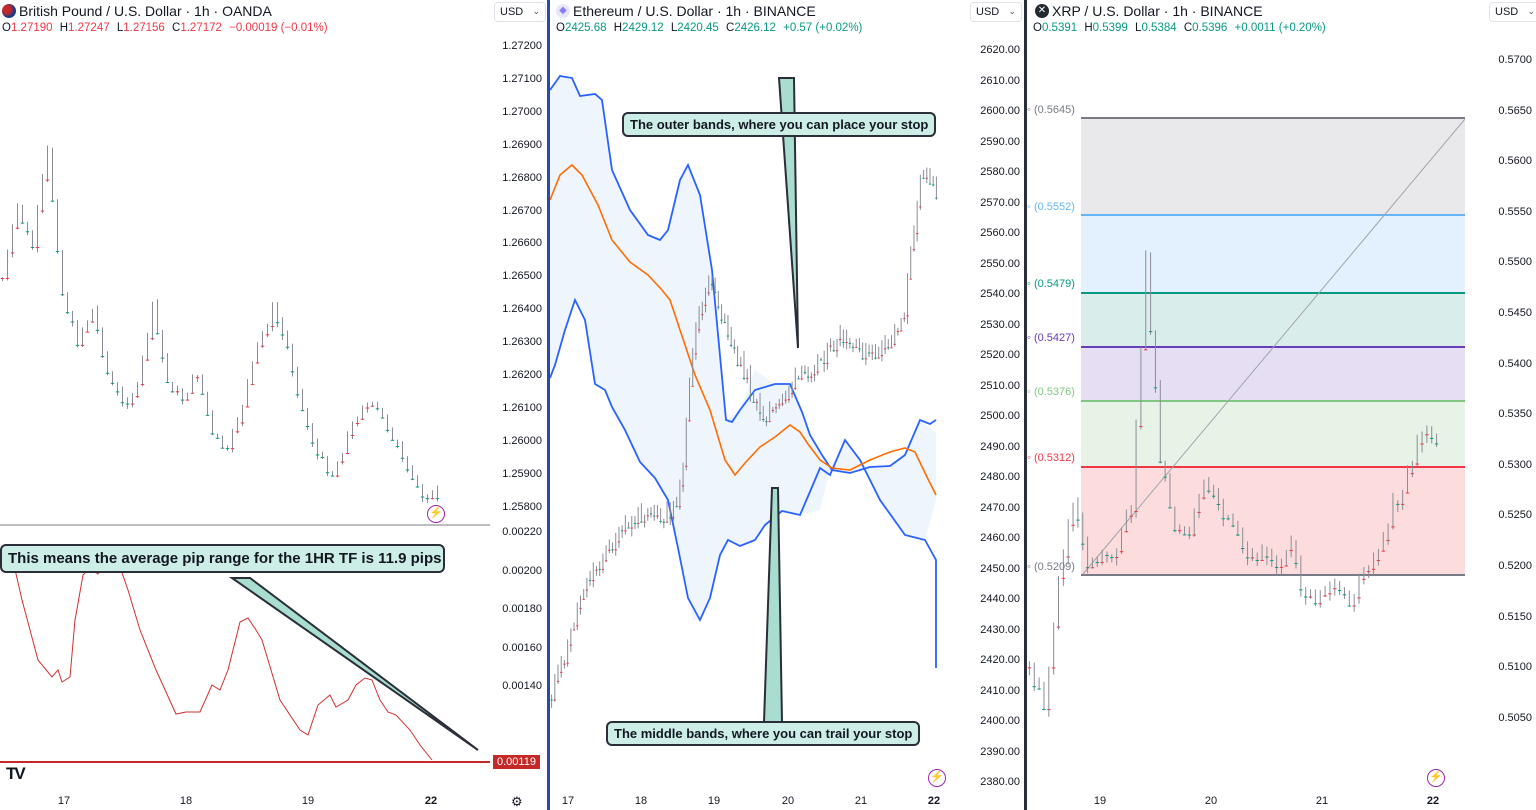 The height and width of the screenshot is (810, 1536). I want to click on price-tick: 0.5650, so click(1515, 110).